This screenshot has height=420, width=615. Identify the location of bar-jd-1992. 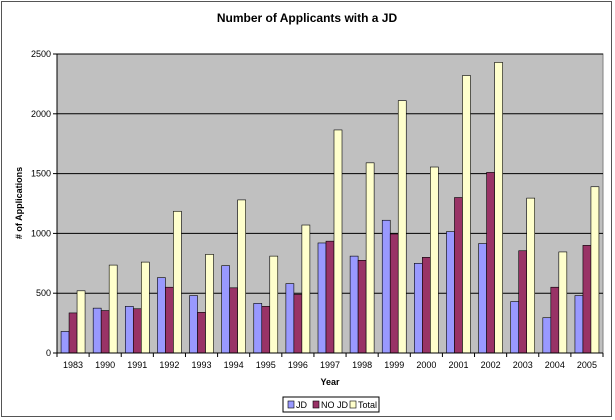
(161, 315).